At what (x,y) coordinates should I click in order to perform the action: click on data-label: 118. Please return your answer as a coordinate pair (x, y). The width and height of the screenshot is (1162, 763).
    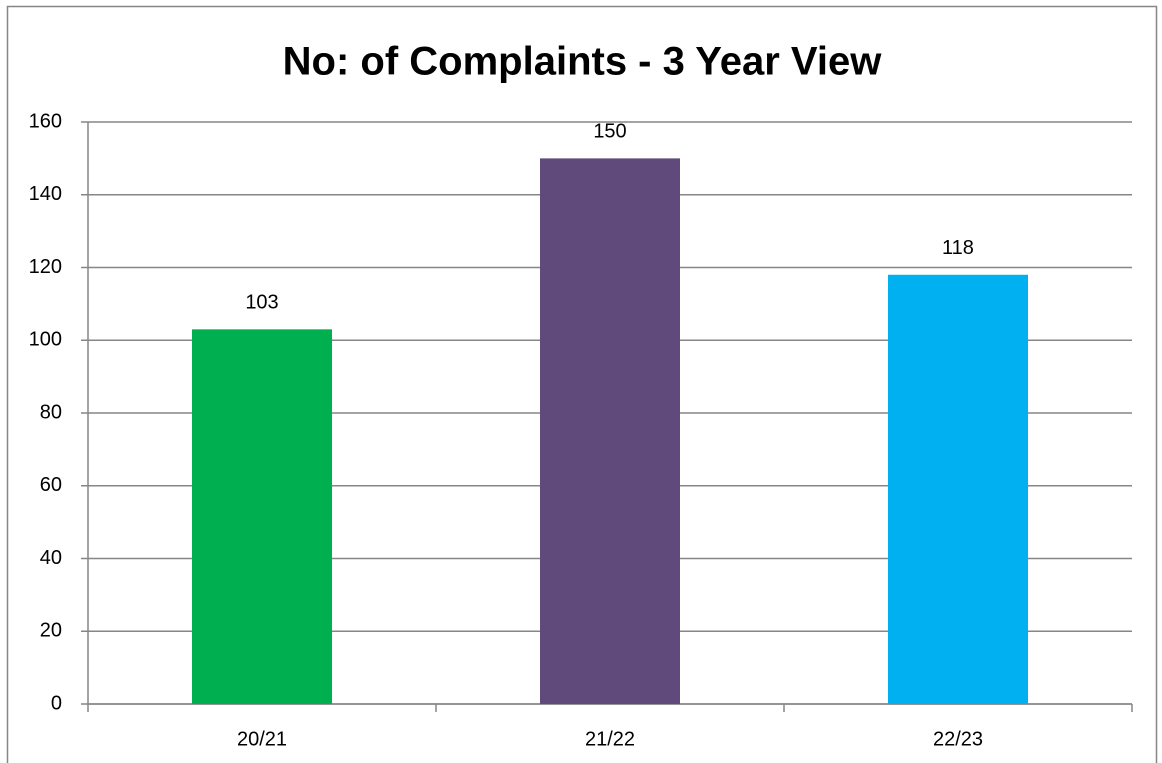
    Looking at the image, I should click on (958, 248).